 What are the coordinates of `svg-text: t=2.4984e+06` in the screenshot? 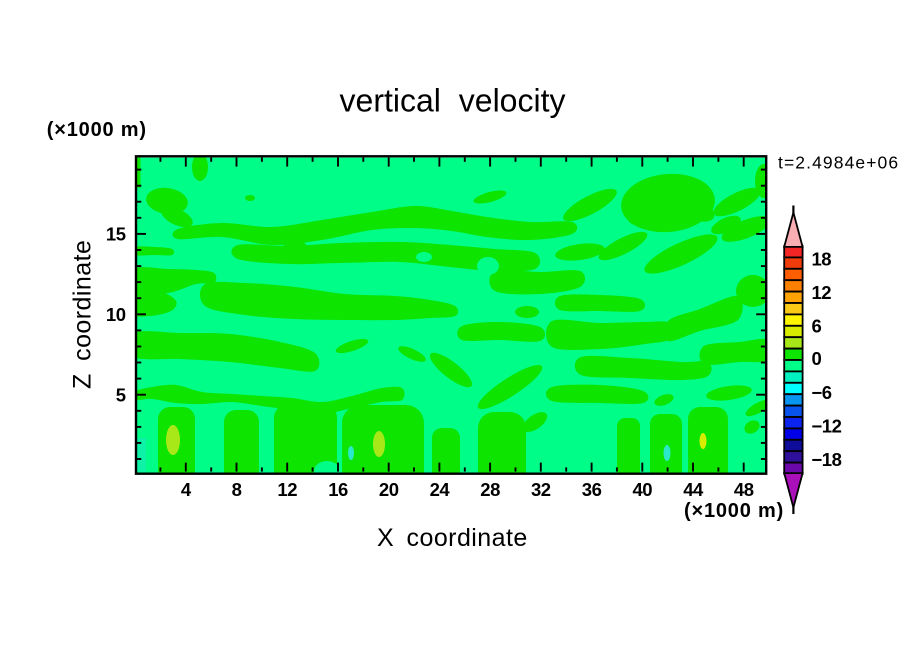 It's located at (838, 163).